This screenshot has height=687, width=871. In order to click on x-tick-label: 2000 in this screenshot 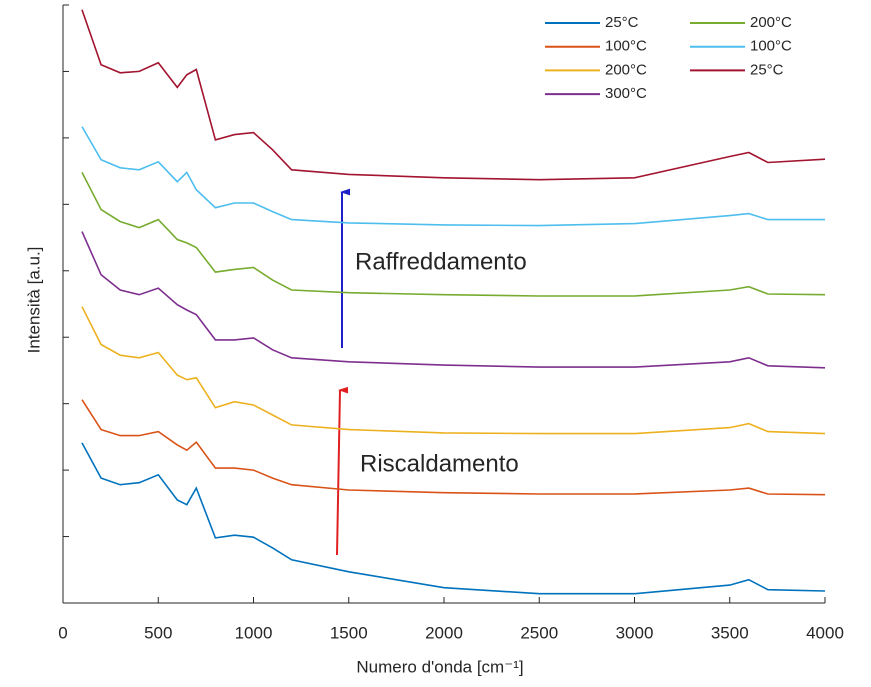, I will do `click(444, 632)`.